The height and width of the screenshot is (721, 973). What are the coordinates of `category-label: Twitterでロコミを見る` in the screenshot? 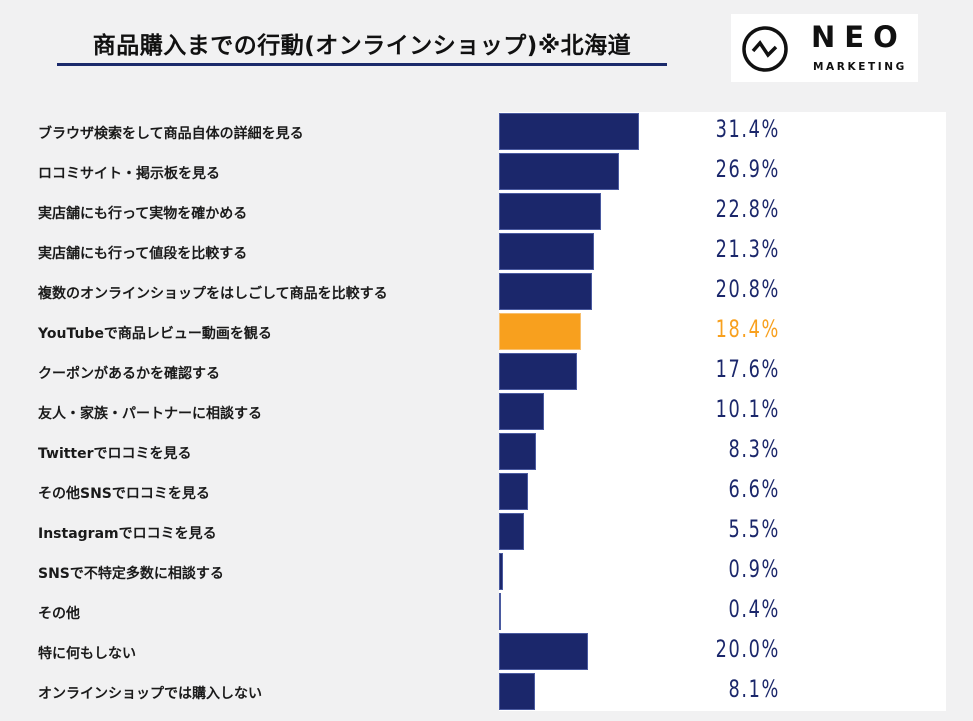 It's located at (115, 454).